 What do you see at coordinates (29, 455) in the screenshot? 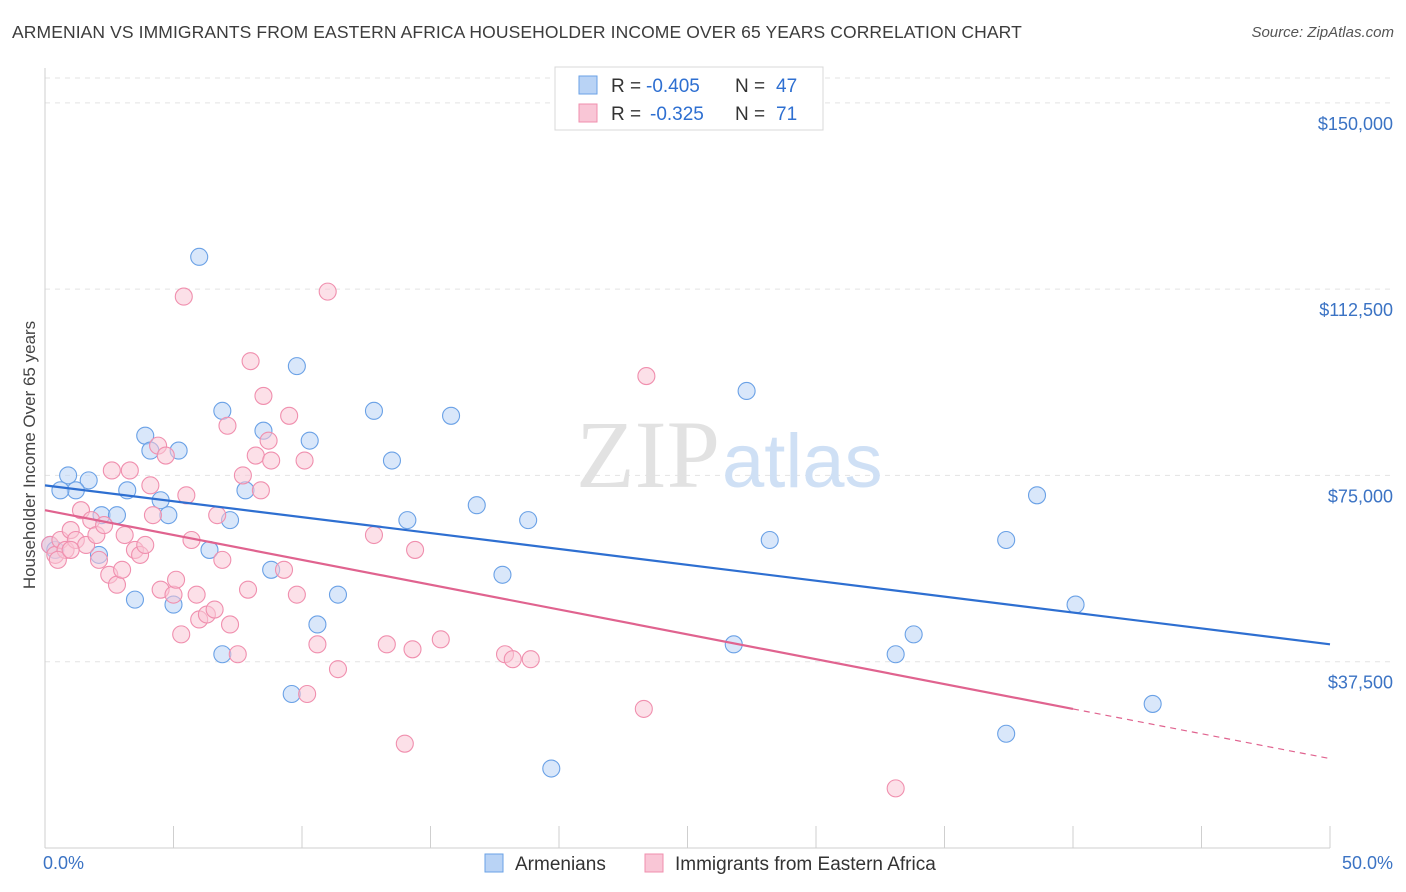
I see `y-axis-label: Householder Income Over 65 years` at bounding box center [29, 455].